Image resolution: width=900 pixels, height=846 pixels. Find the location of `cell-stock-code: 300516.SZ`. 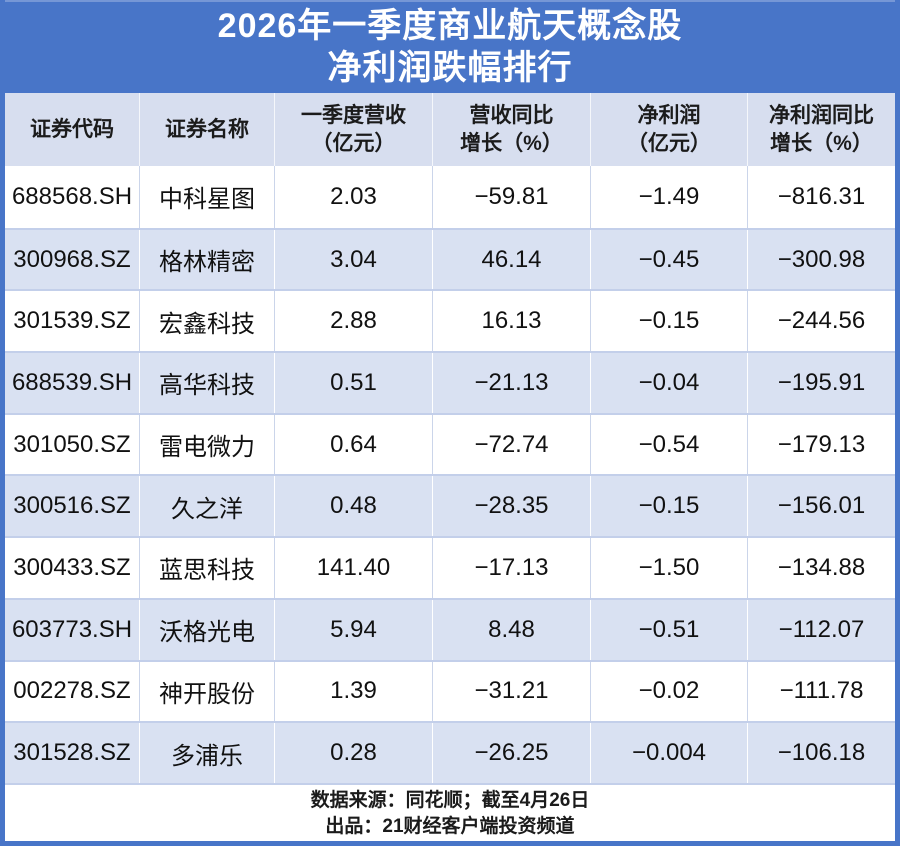

cell-stock-code: 300516.SZ is located at coordinates (72, 506).